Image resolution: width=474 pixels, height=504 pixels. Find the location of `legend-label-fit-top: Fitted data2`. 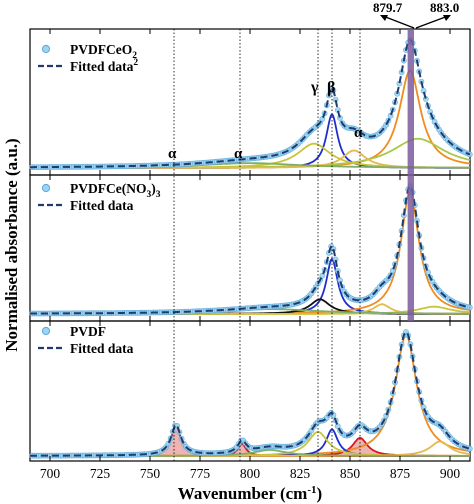

legend-label-fit-top: Fitted data2 is located at coordinates (104, 66).